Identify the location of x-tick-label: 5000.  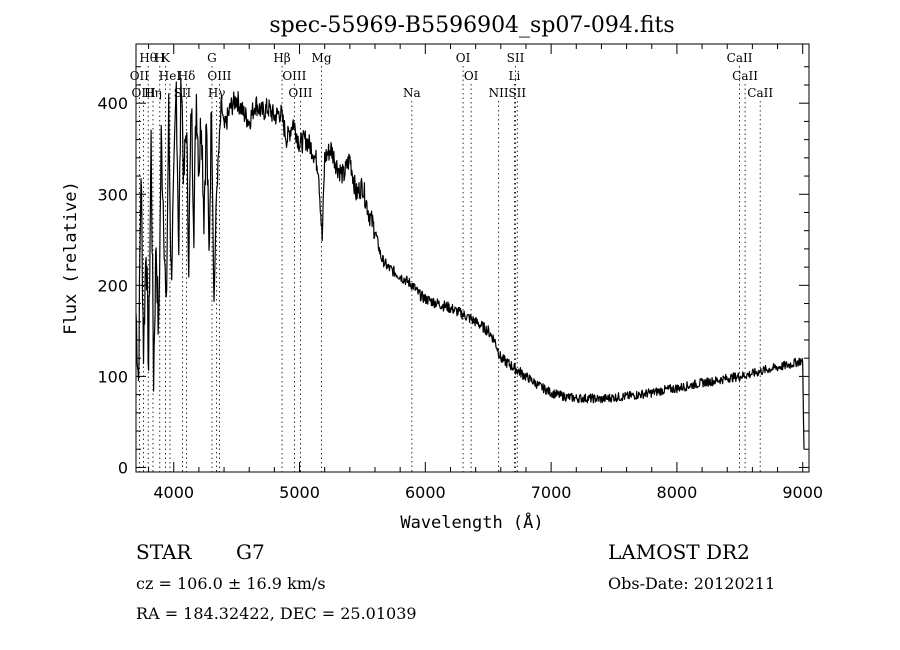
(299, 492).